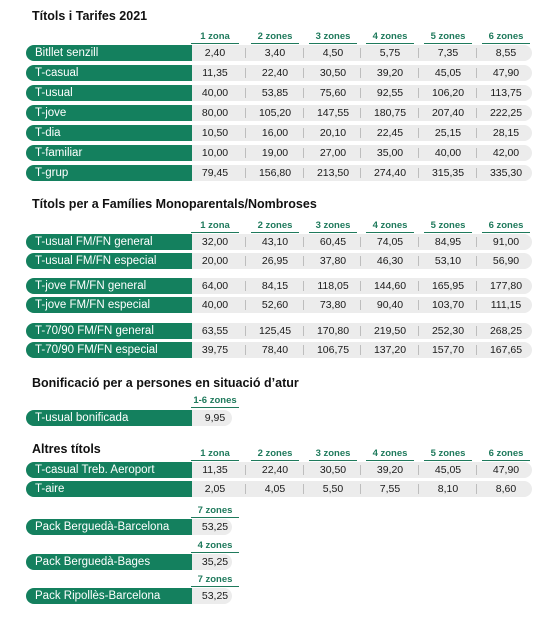 The height and width of the screenshot is (630, 560). What do you see at coordinates (215, 418) in the screenshot?
I see `price-cell: 9,95` at bounding box center [215, 418].